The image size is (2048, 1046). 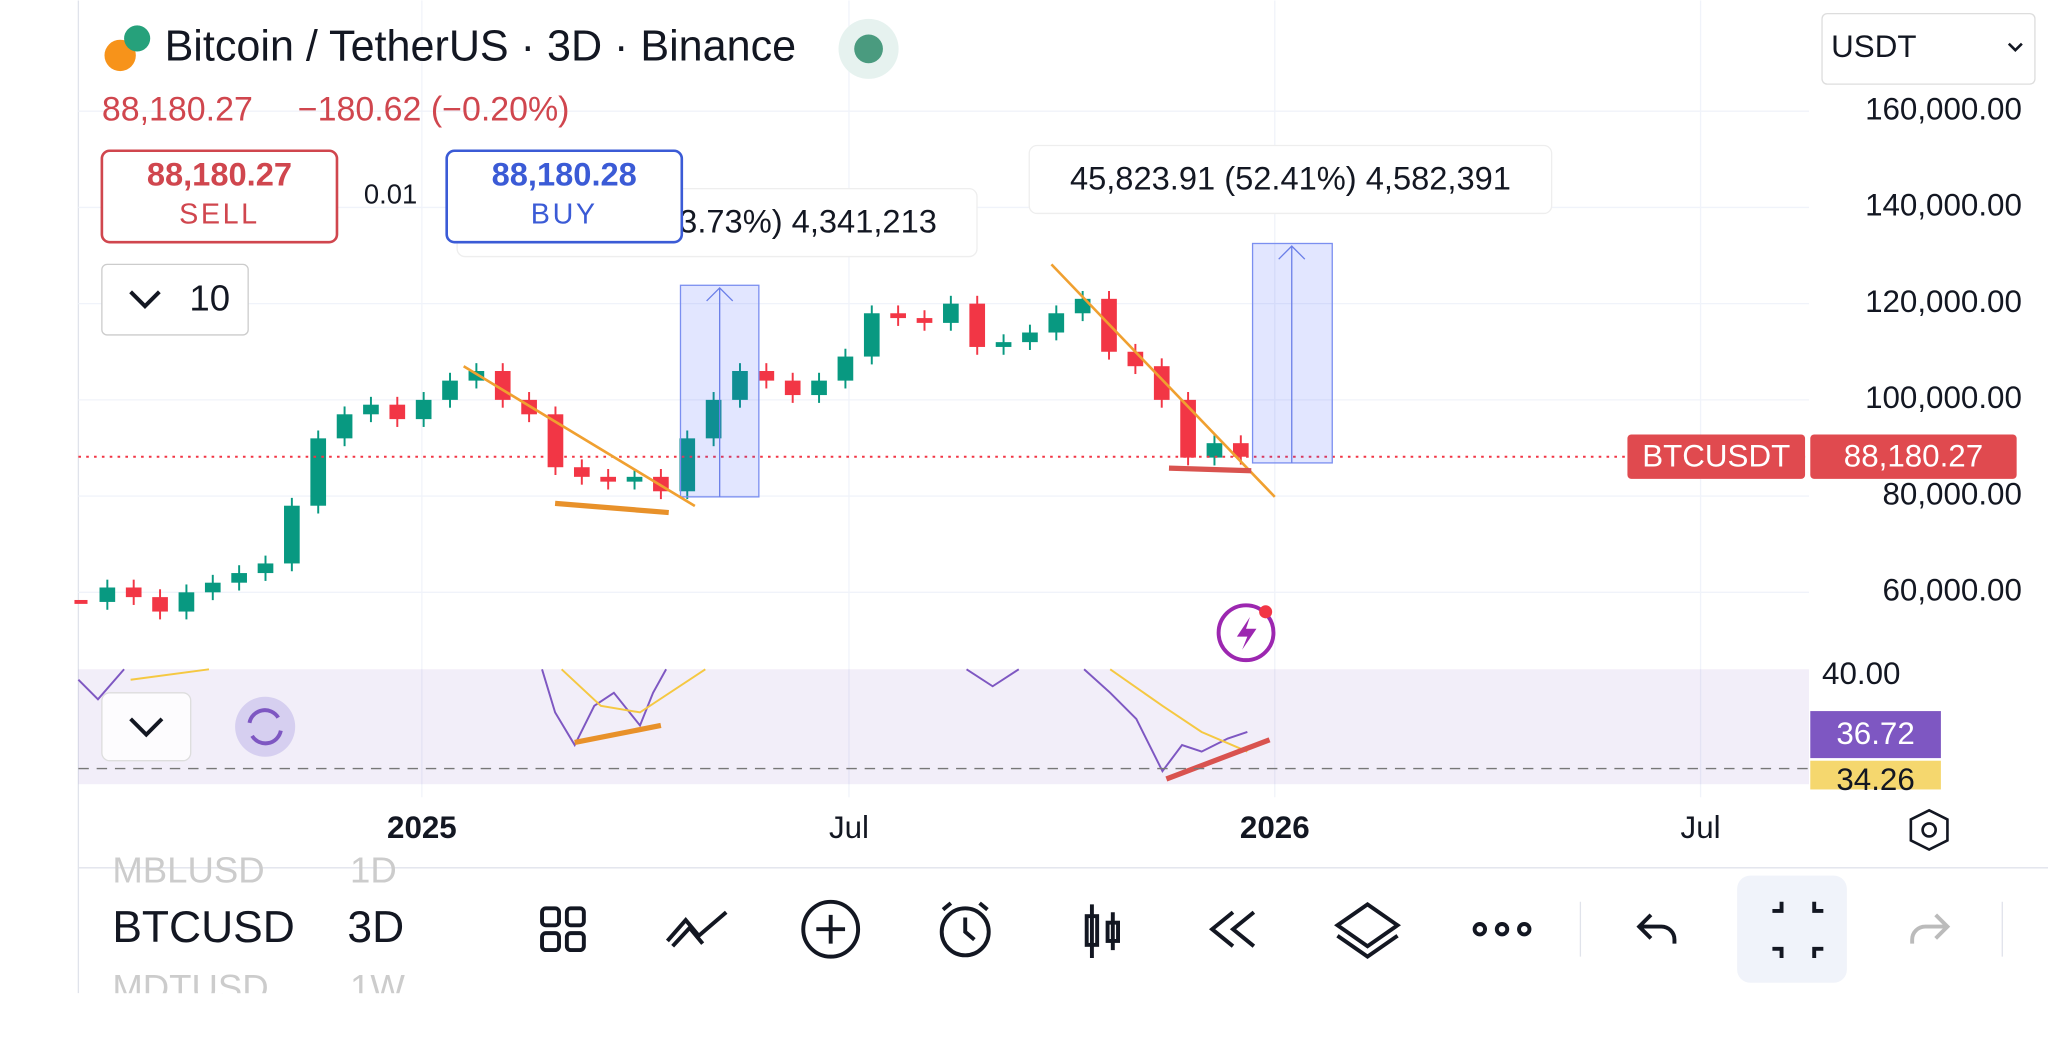 I want to click on status-dot, so click(x=868, y=49).